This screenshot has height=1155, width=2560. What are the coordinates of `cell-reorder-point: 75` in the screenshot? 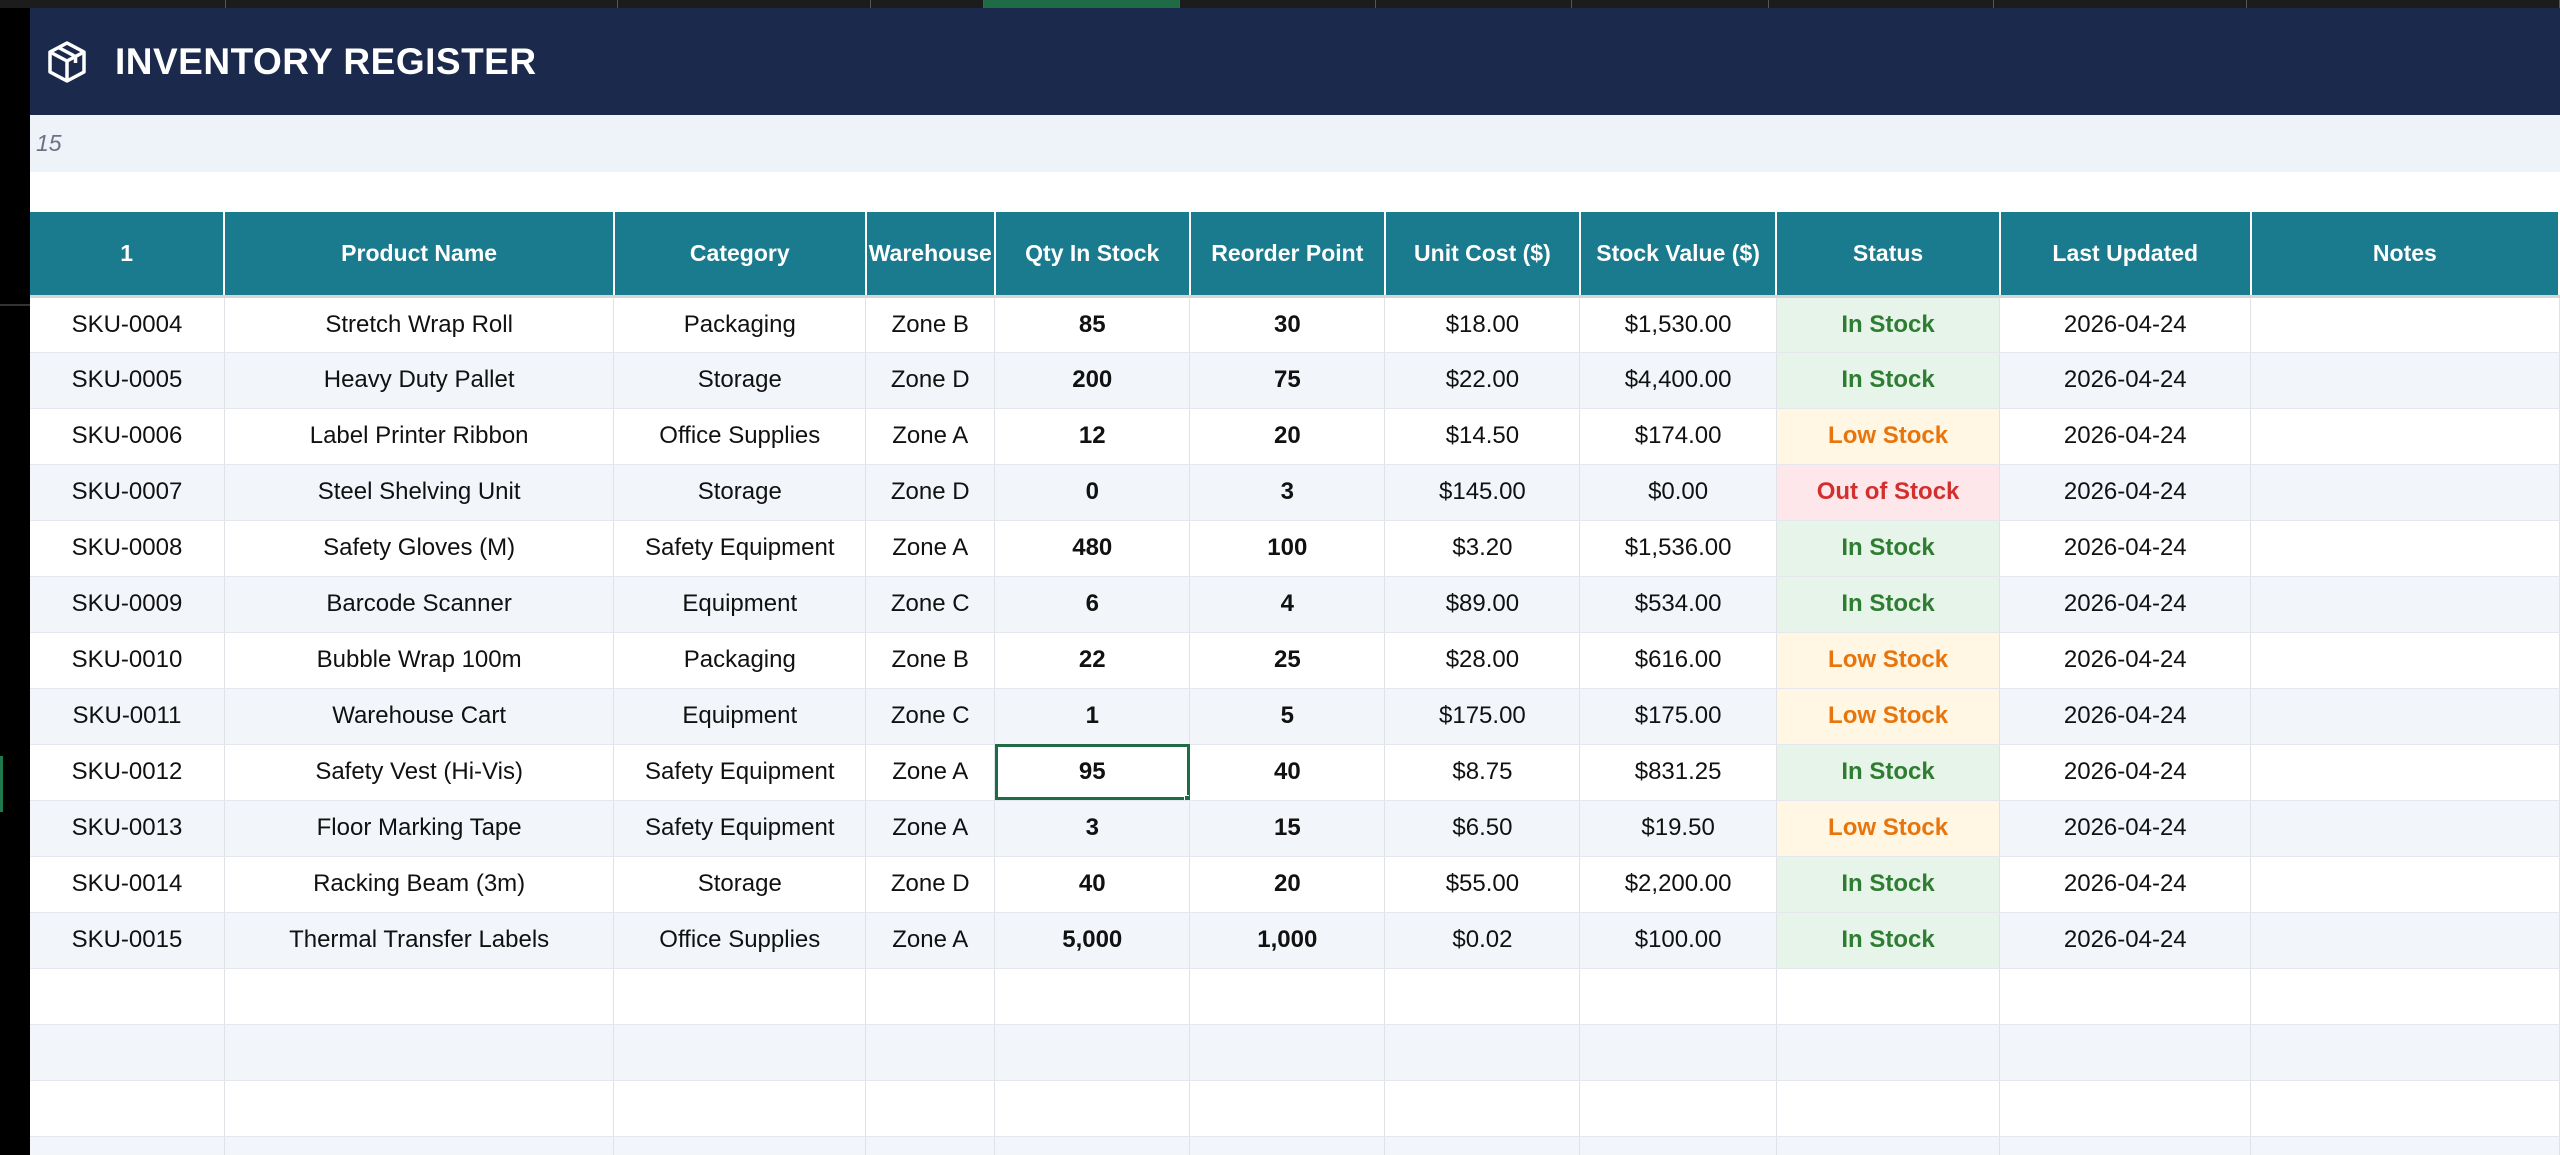 It's located at (1287, 380).